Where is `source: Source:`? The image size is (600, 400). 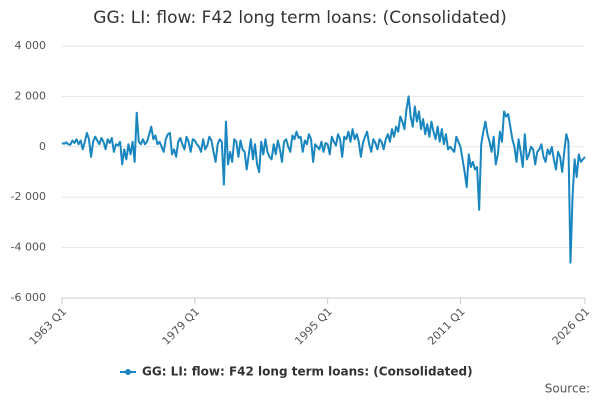 source: Source: is located at coordinates (567, 389).